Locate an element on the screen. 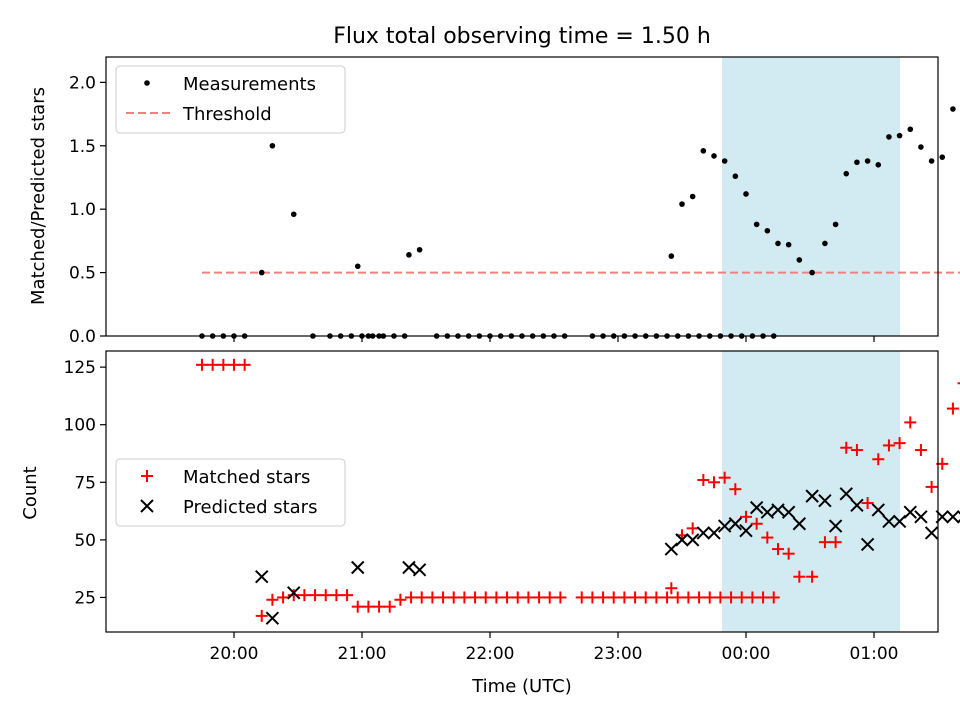  bottom-legend: Matched stars Predicted stars is located at coordinates (230, 492).